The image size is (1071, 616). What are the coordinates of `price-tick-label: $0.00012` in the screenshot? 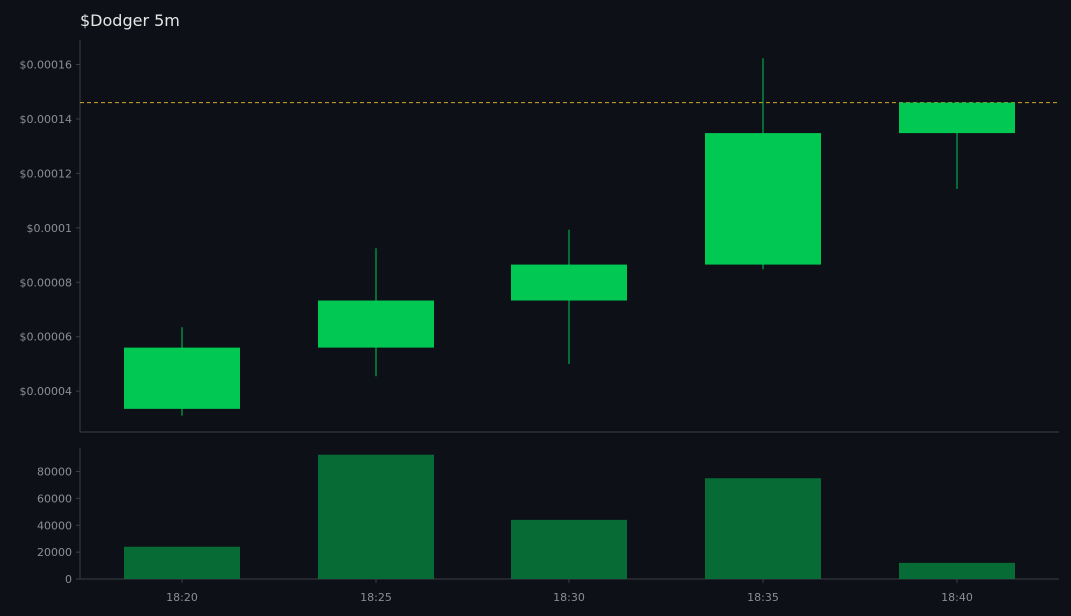 It's located at (46, 173).